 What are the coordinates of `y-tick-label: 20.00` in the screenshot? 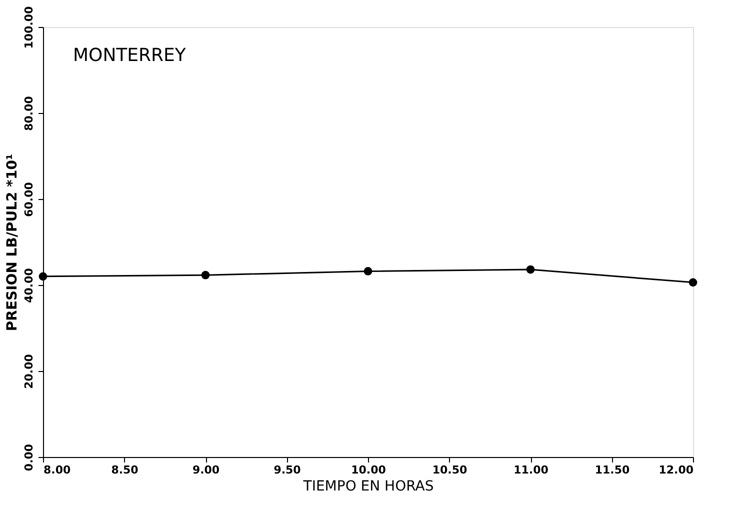 It's located at (29, 371).